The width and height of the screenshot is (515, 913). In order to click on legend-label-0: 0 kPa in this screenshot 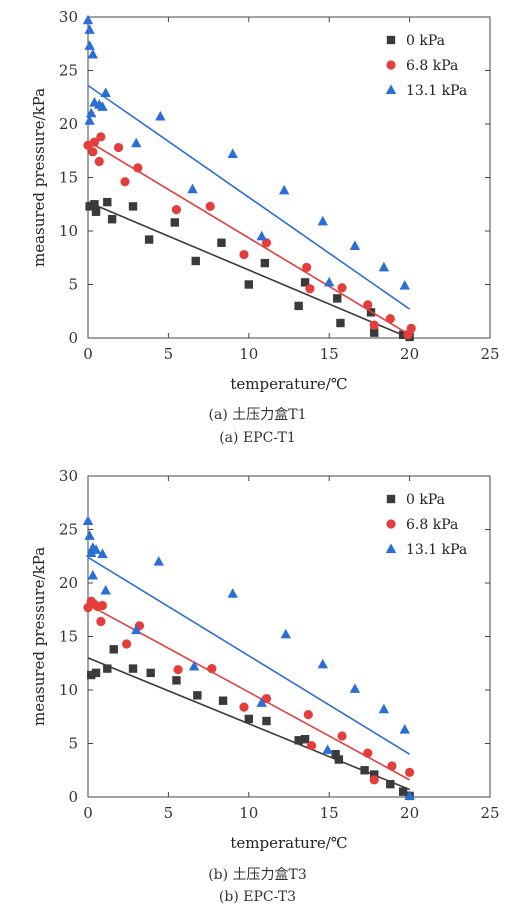, I will do `click(425, 500)`.